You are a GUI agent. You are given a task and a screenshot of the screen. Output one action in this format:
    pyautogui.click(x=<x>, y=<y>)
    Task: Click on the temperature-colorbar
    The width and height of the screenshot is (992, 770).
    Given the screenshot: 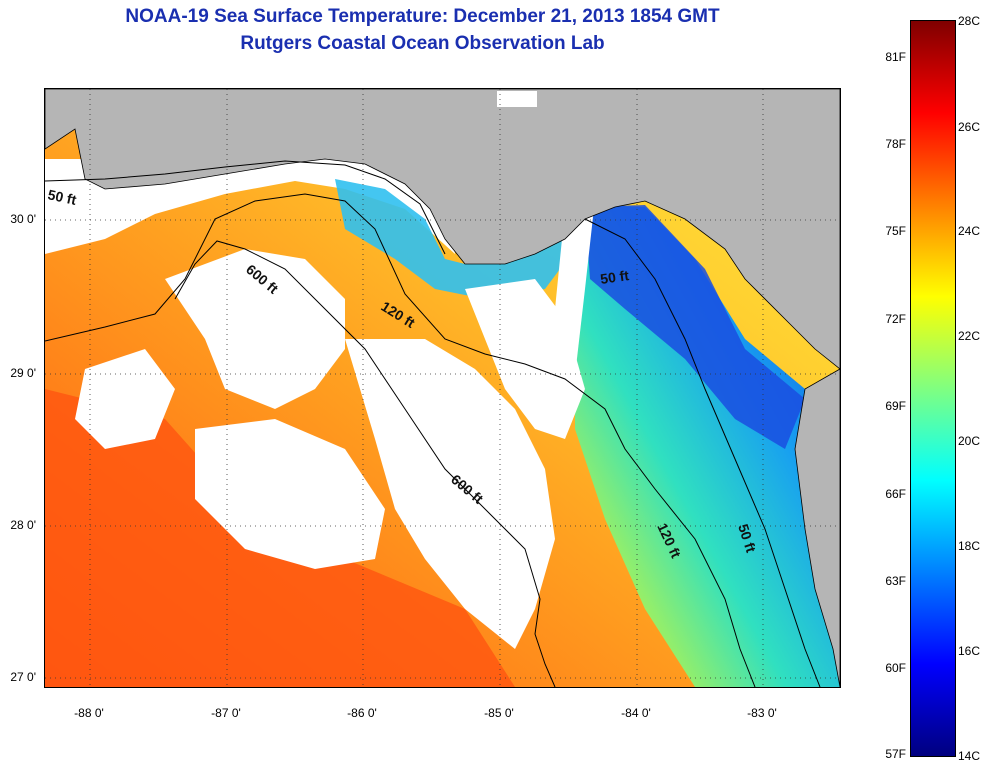 What is the action you would take?
    pyautogui.click(x=933, y=388)
    